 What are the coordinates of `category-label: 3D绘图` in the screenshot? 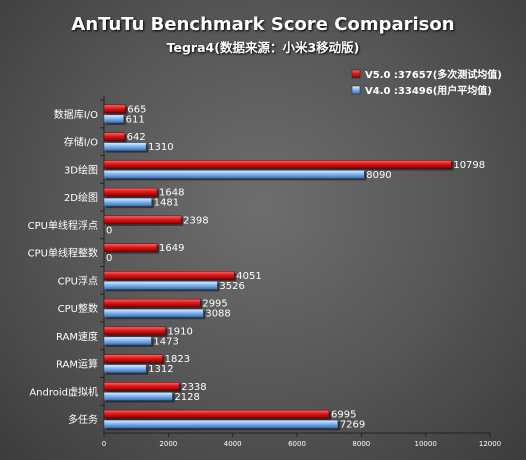 It's located at (81, 169).